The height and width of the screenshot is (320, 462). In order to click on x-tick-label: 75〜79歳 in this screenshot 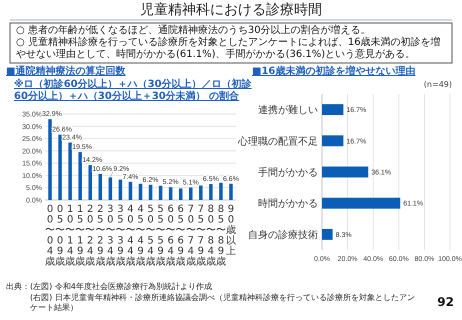, I will do `click(201, 236)`.